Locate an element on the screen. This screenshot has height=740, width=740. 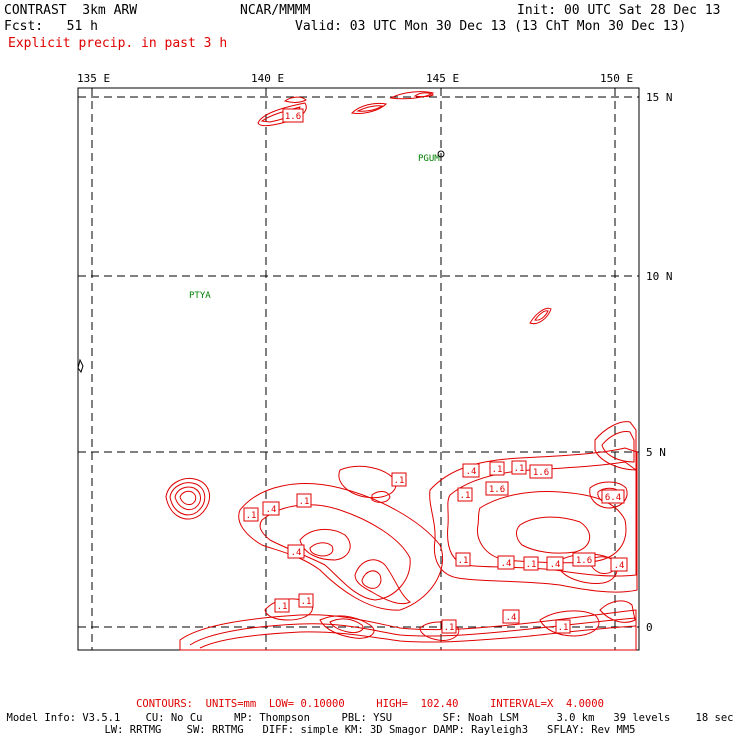
lat-label: 5 N is located at coordinates (656, 452).